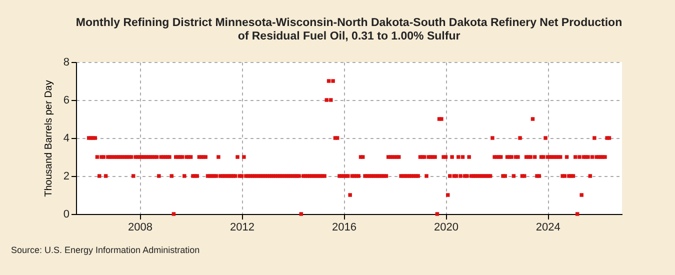 This screenshot has height=275, width=675. I want to click on y-axis-title: Thousand Barrels per Day, so click(48, 138).